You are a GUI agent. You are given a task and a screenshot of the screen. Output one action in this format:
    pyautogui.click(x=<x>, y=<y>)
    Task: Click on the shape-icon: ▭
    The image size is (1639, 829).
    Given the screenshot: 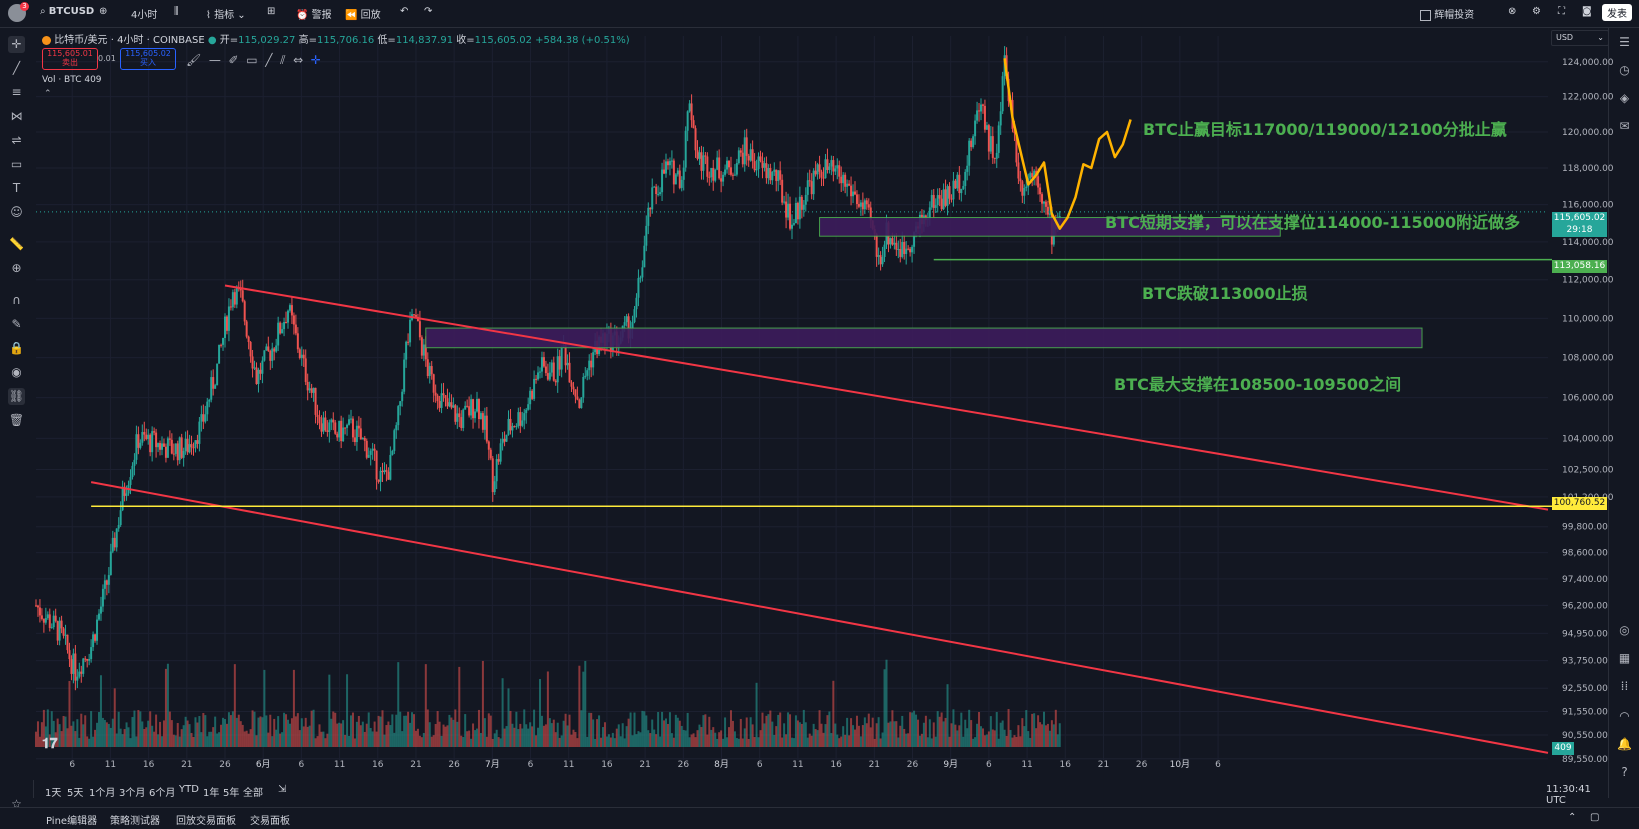 What is the action you would take?
    pyautogui.click(x=16, y=164)
    